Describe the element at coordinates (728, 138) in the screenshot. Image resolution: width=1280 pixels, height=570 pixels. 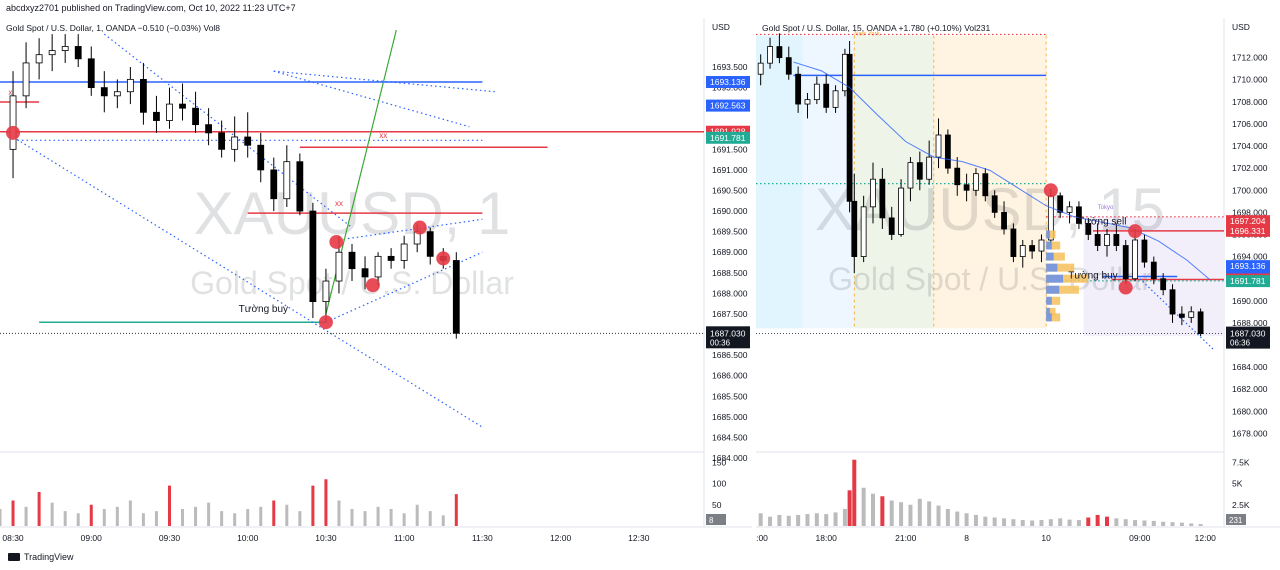
I see `price-tag-label: 1691.781` at that location.